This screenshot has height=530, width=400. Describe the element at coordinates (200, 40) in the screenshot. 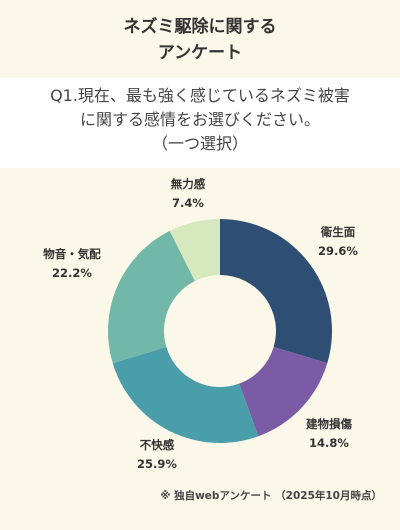

I see `chart-title: ネズミ駆除に関する アンケート` at that location.